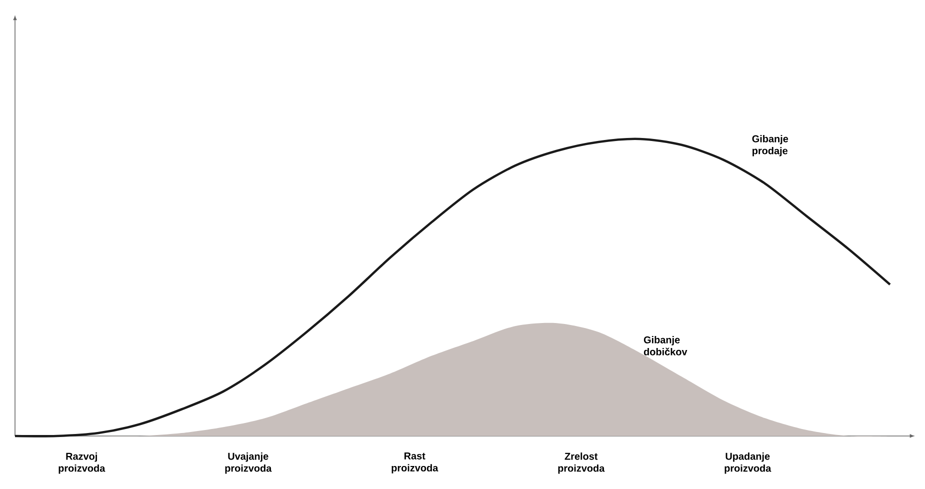 This screenshot has width=925, height=489. I want to click on series-label: Gibanje dobičkov, so click(666, 346).